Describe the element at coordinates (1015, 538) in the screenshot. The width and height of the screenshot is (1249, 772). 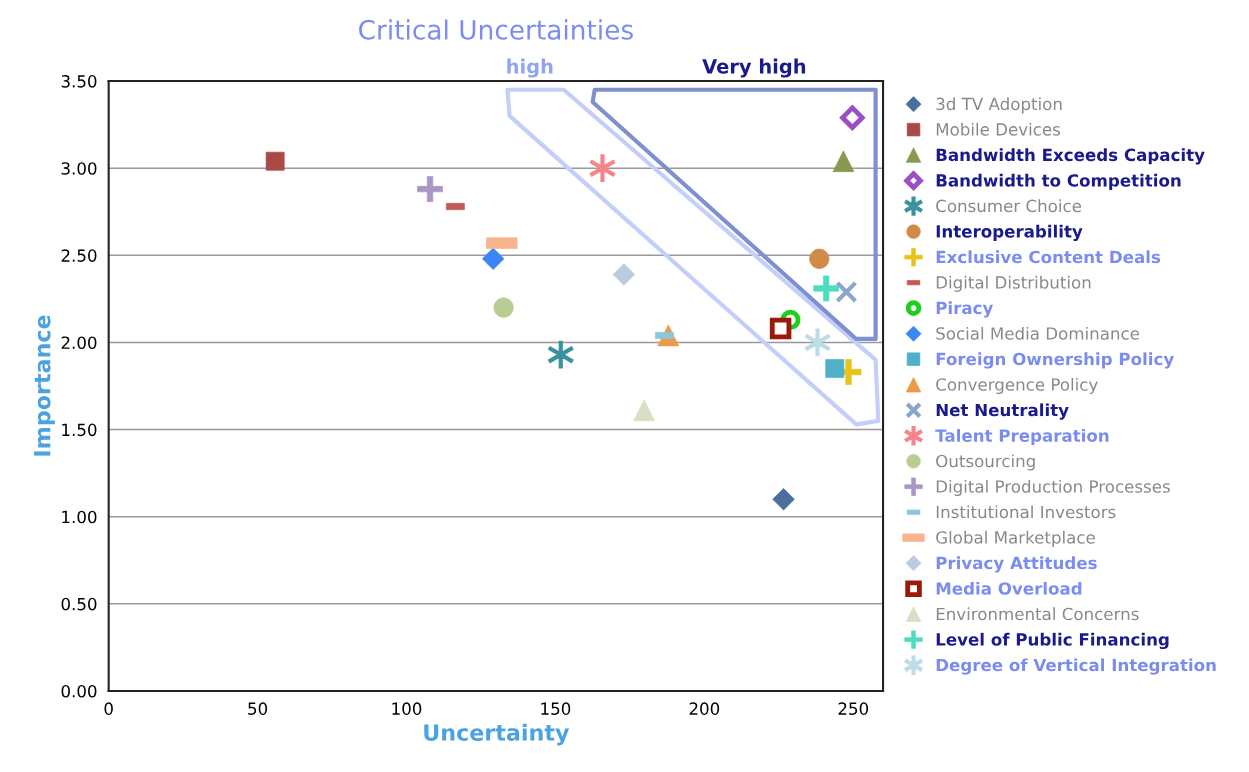
I see `legend-label: Global Marketplace` at that location.